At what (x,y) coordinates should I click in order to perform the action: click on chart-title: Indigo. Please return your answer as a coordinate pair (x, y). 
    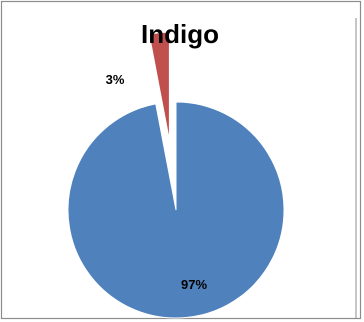
    Looking at the image, I should click on (180, 34).